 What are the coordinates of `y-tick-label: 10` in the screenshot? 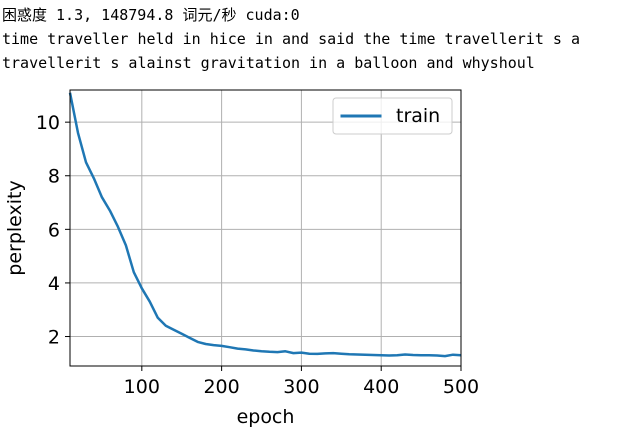 It's located at (48, 123).